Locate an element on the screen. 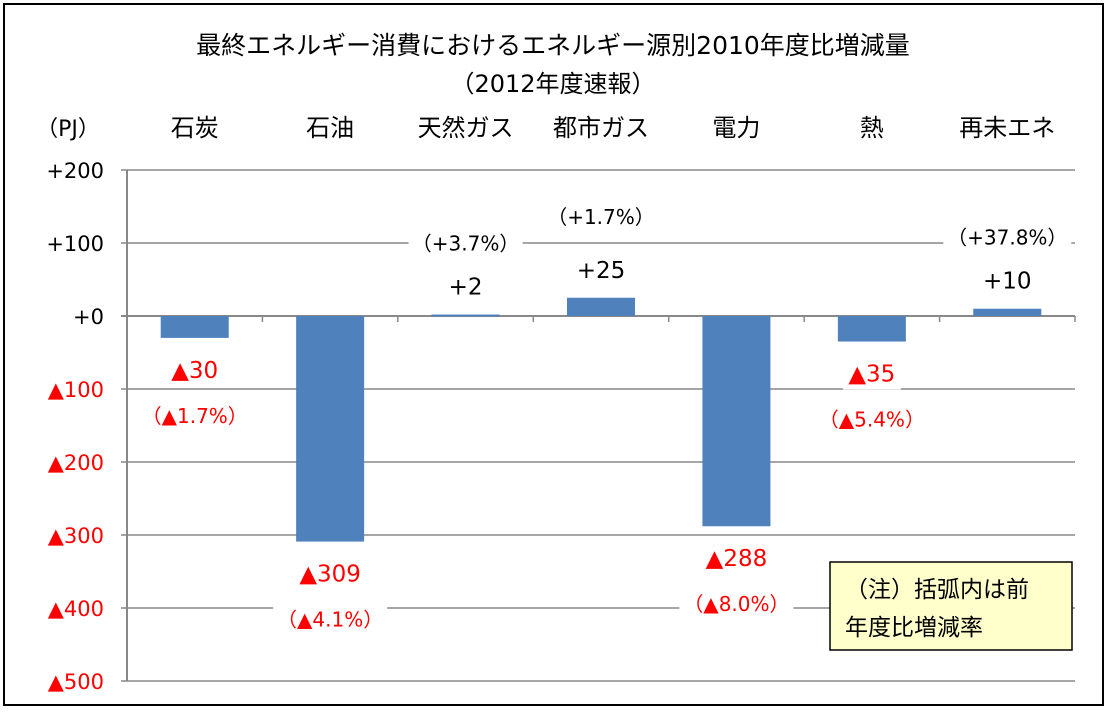 The image size is (1107, 713). y-tick-label: ▲500 is located at coordinates (76, 682).